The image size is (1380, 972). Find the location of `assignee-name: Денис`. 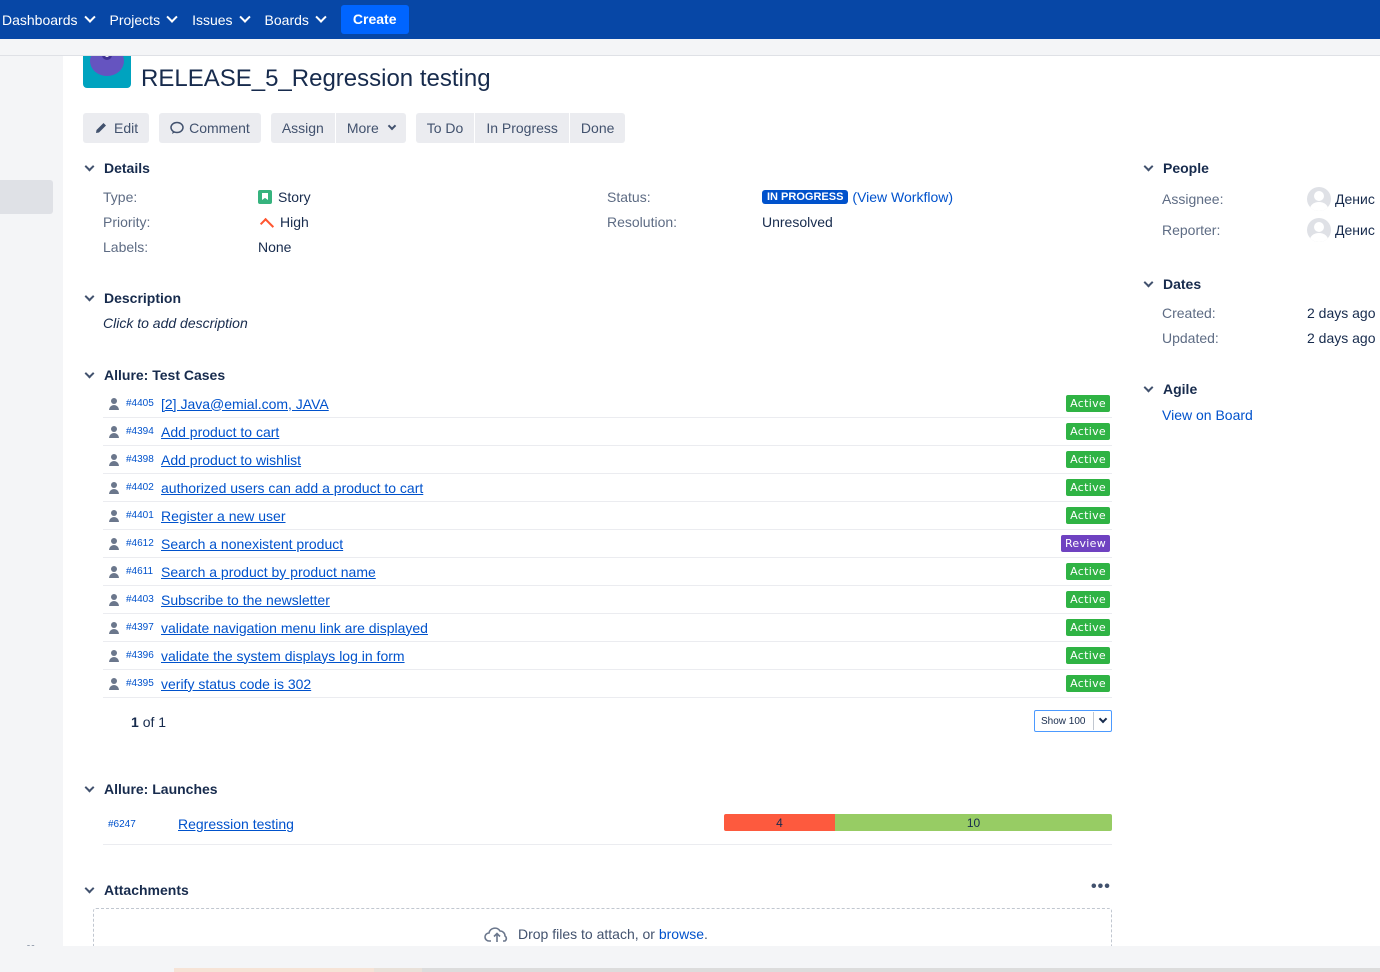

assignee-name: Денис is located at coordinates (1355, 199).